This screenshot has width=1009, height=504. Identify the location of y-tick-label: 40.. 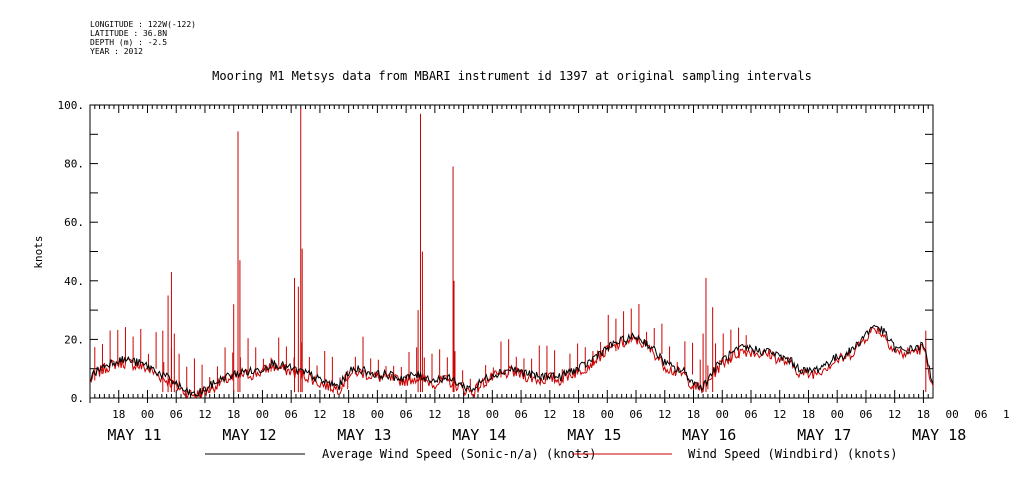
(74, 281).